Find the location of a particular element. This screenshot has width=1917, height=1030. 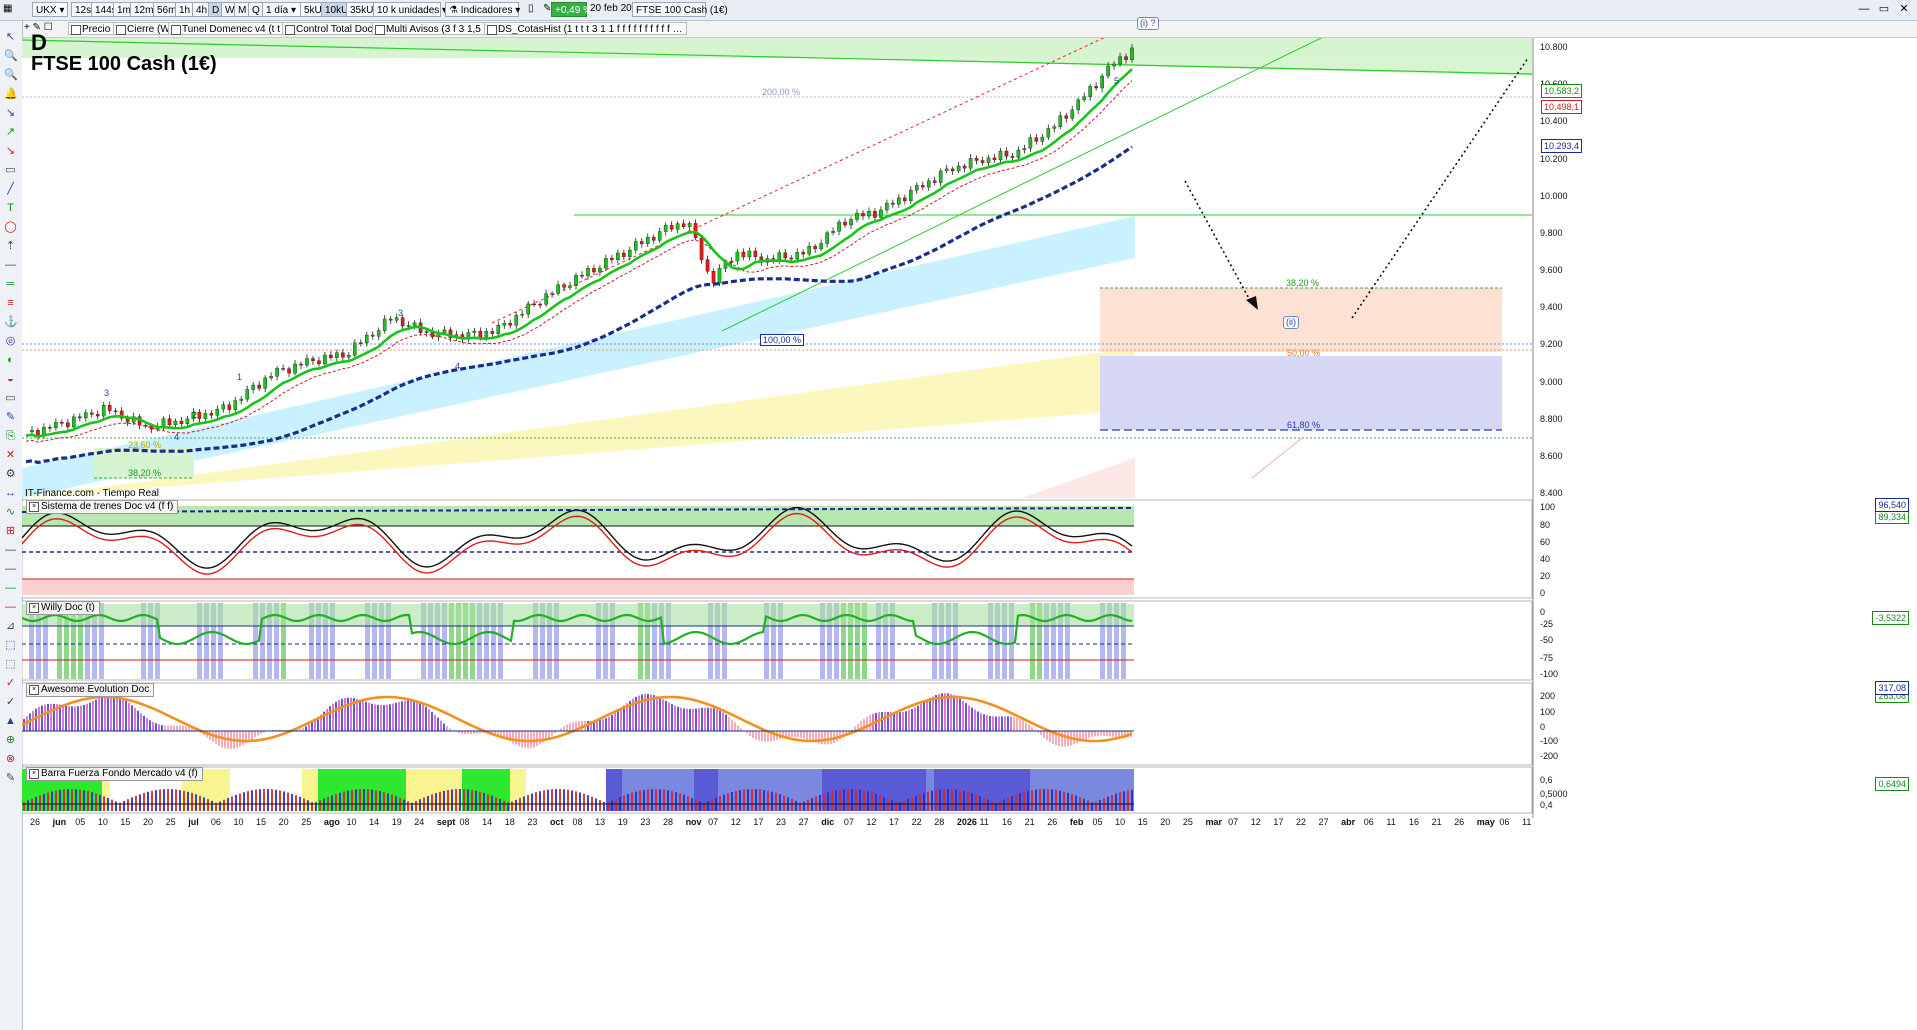

drawing-tool-22-icon: ✕ is located at coordinates (10, 455).